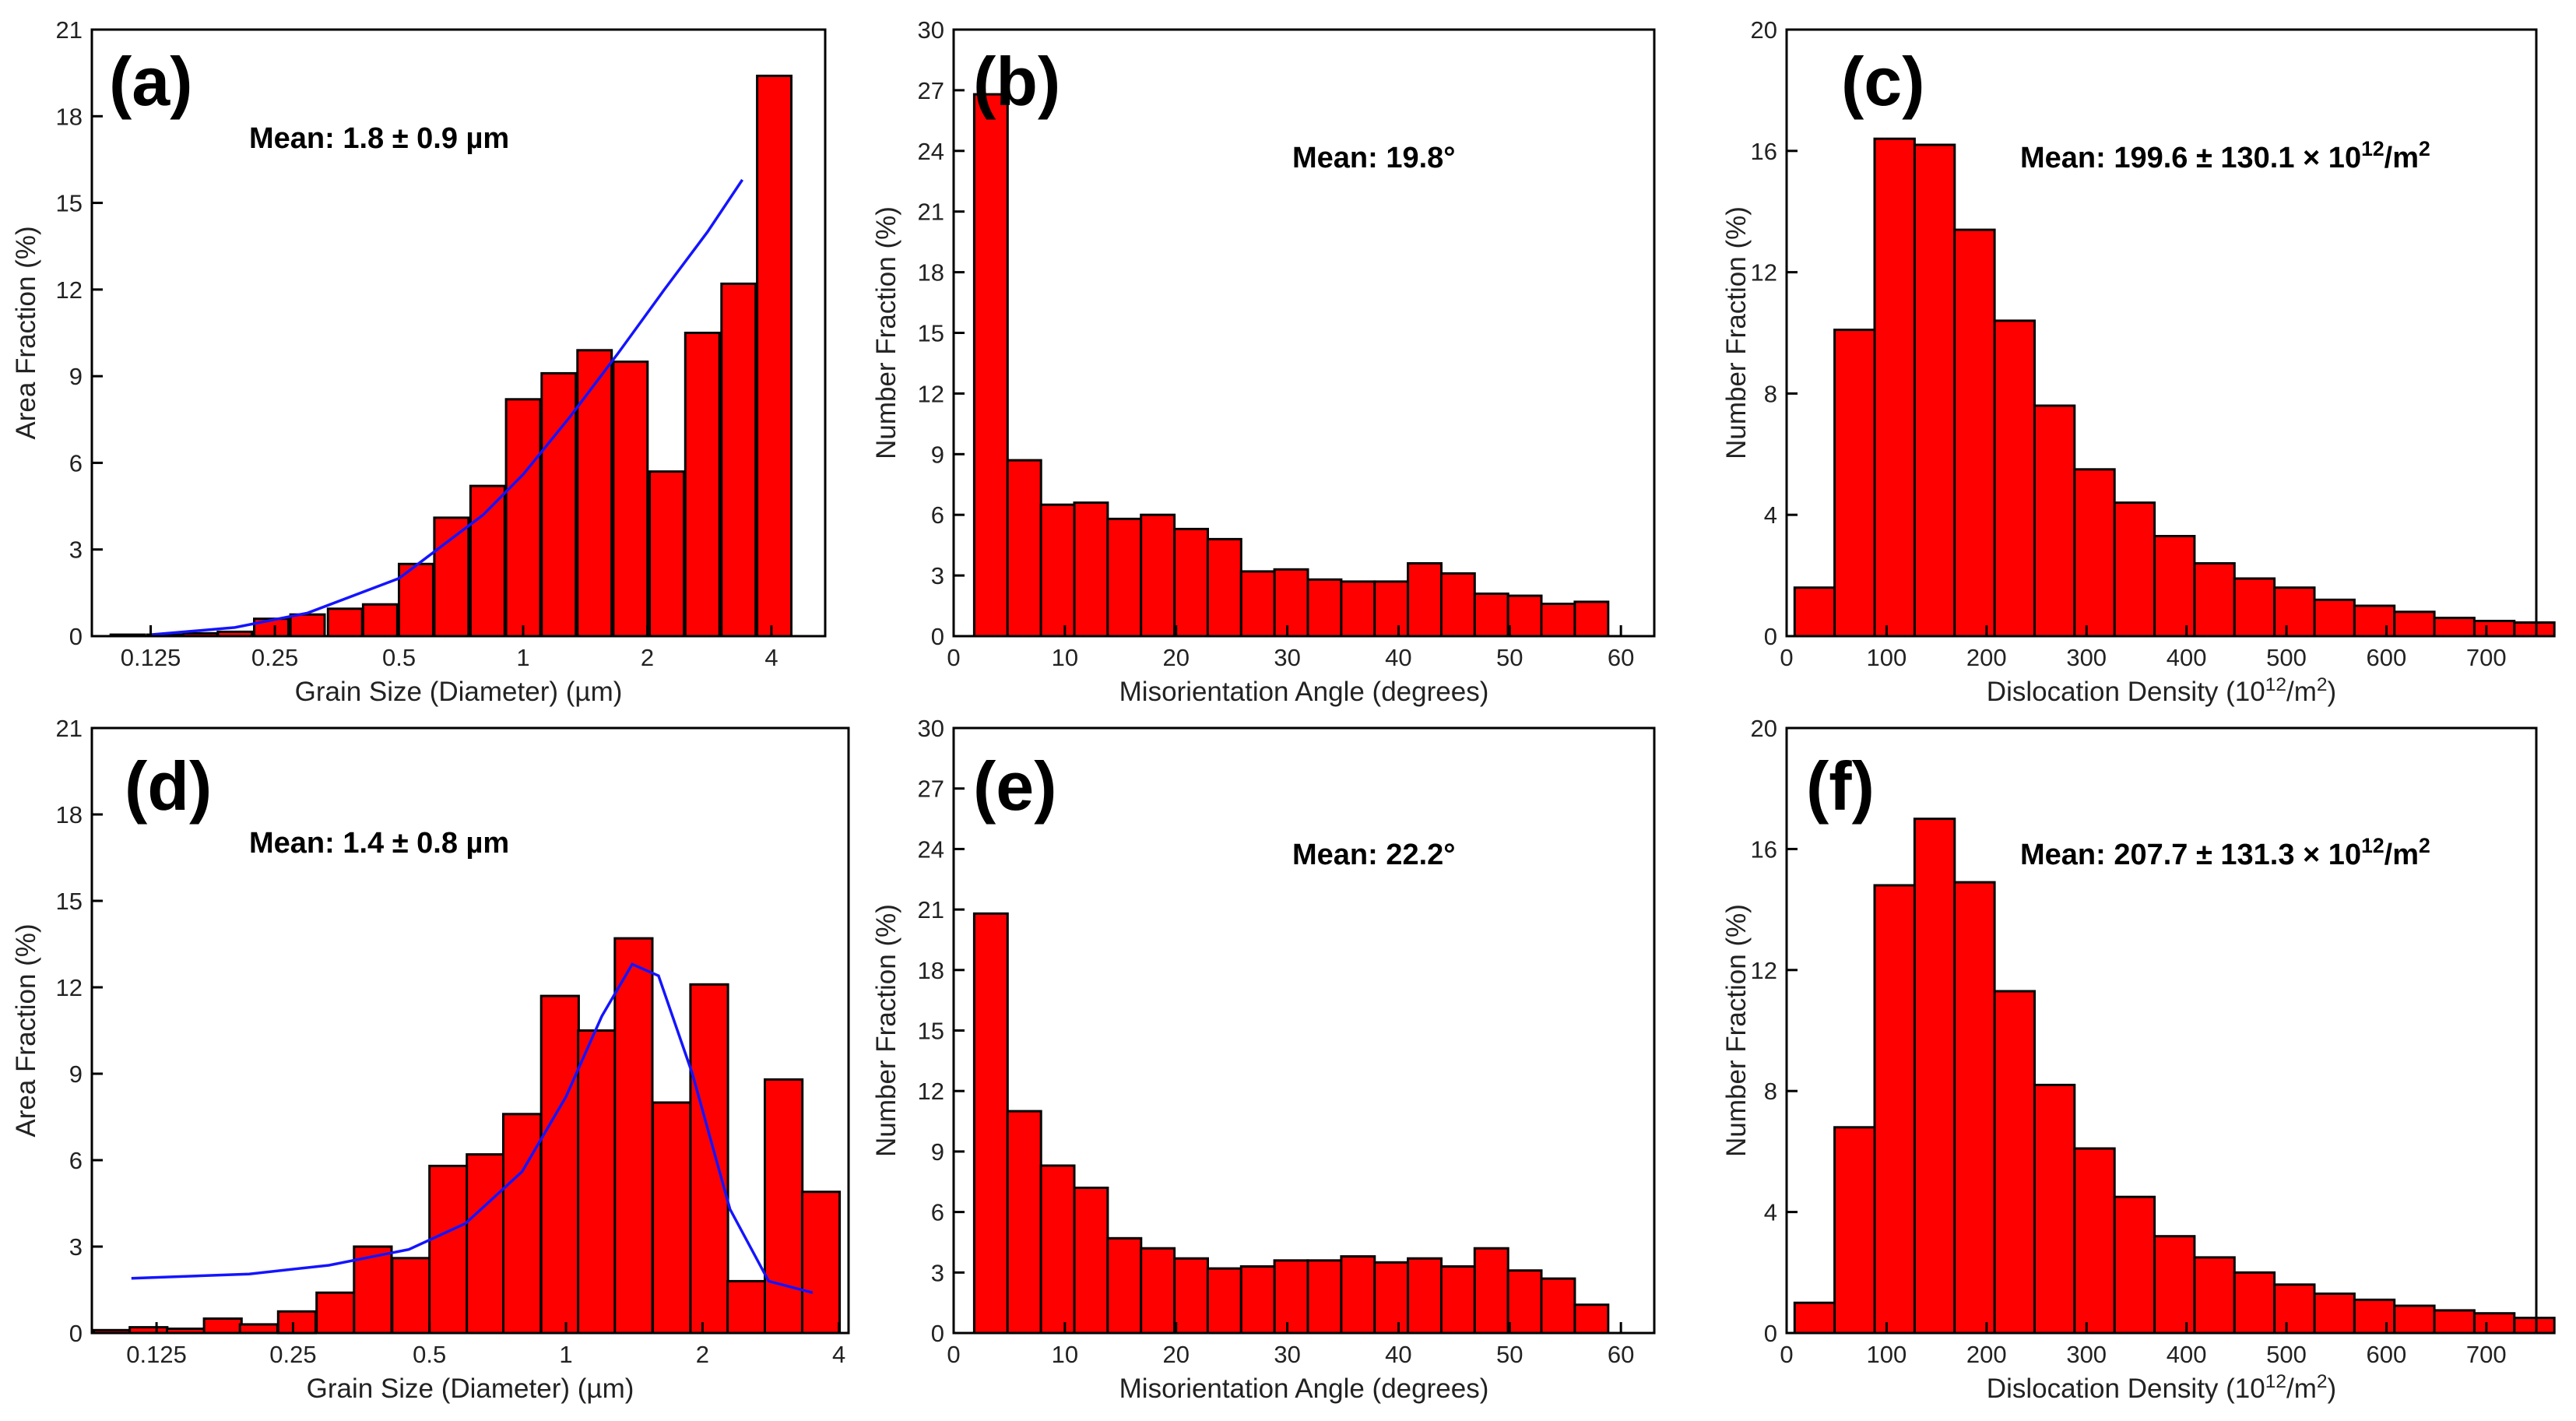 This screenshot has height=1421, width=2576. I want to click on x-tick-label-b: 0, so click(954, 657).